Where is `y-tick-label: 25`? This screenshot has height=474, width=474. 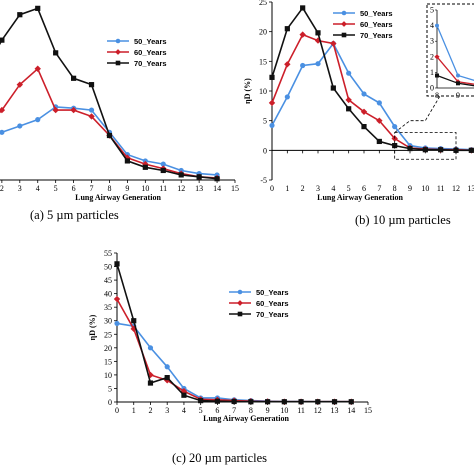
y-tick-label: 25 is located at coordinates (108, 334).